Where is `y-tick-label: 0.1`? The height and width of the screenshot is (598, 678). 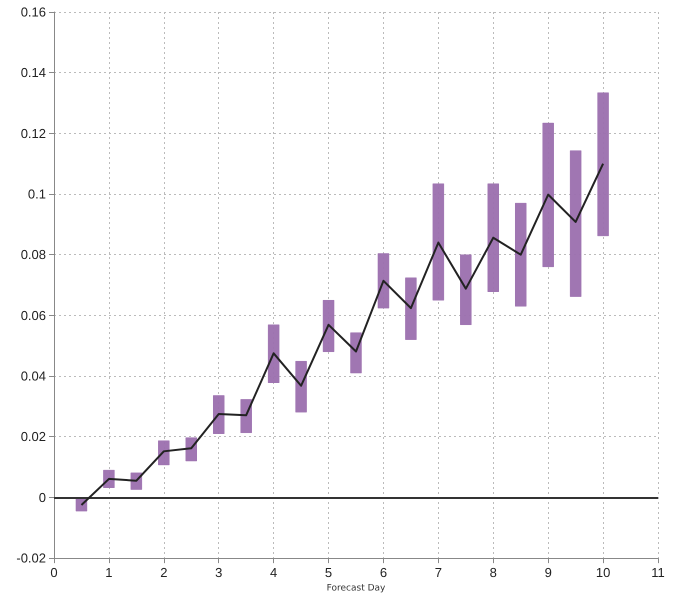 y-tick-label: 0.1 is located at coordinates (37, 194).